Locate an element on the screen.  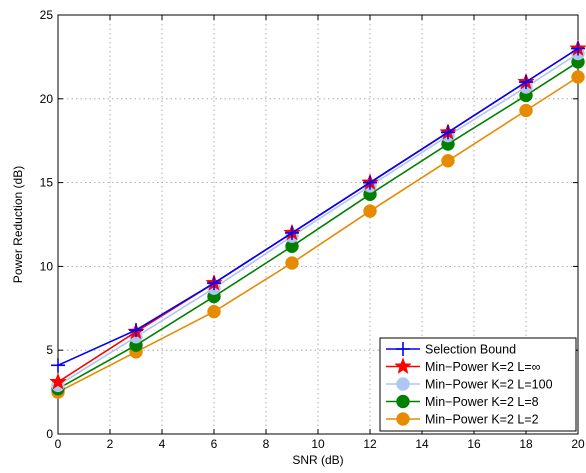
y-tick-label: 0 is located at coordinates (49, 434).